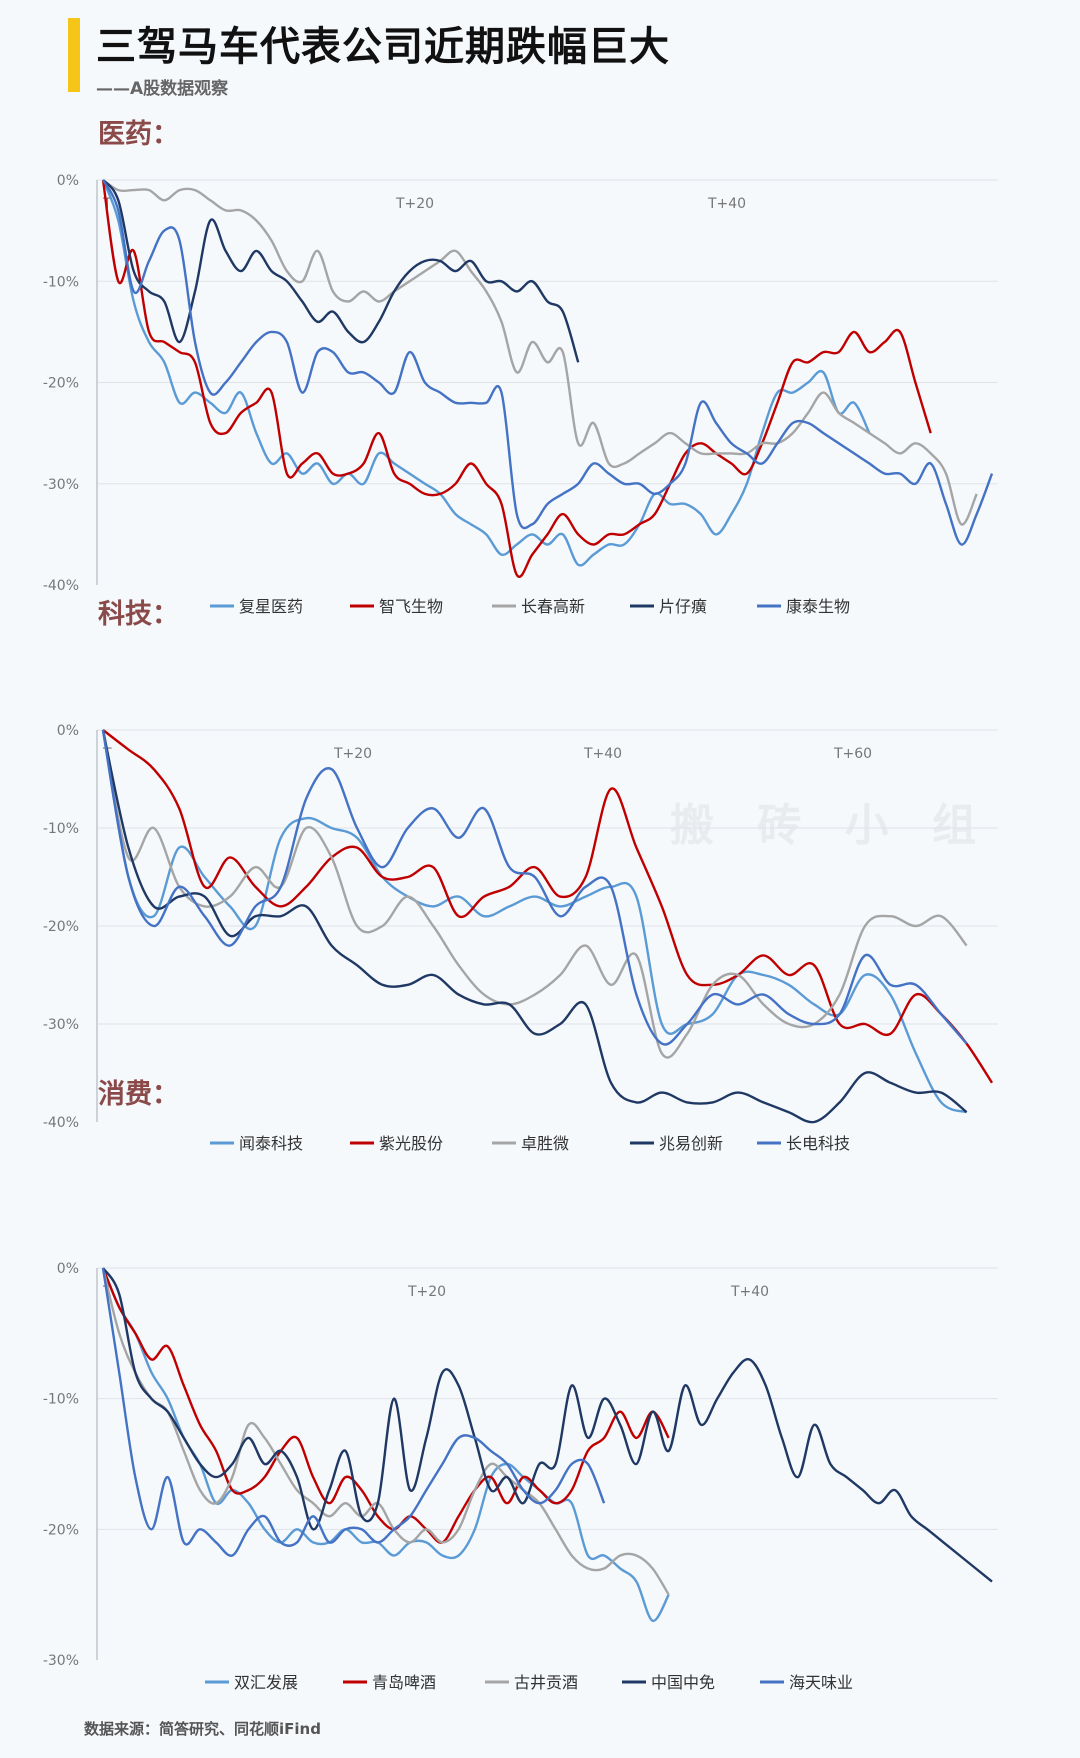 The width and height of the screenshot is (1080, 1758). What do you see at coordinates (830, 825) in the screenshot?
I see `watermark-text: 搬 砖 小 组` at bounding box center [830, 825].